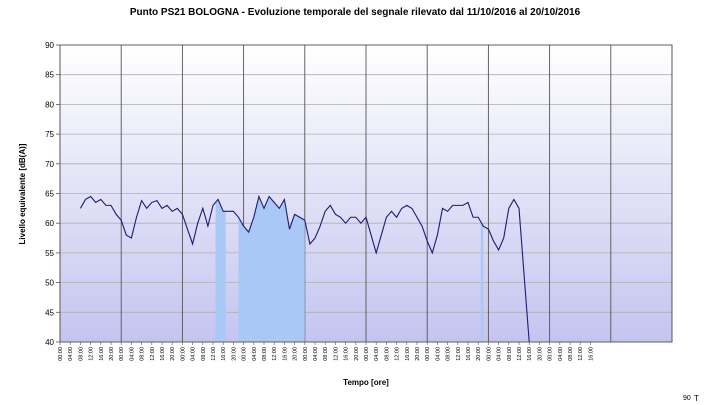  What do you see at coordinates (696, 398) in the screenshot?
I see `footer-mark: T` at bounding box center [696, 398].